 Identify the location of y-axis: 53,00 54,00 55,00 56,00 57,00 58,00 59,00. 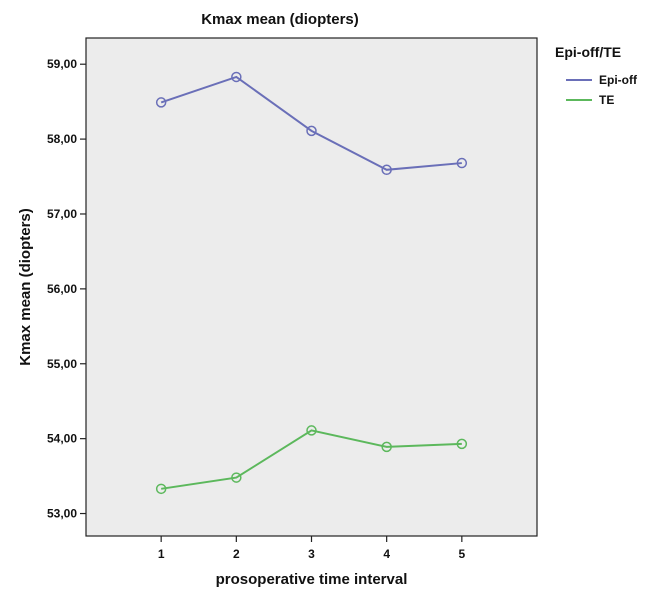
(66, 289).